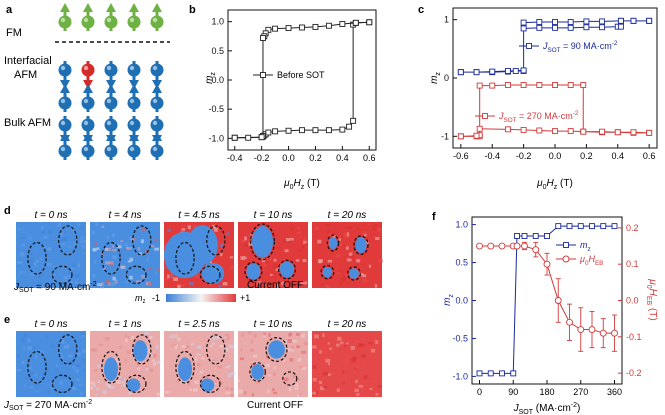  What do you see at coordinates (55, 287) in the screenshot?
I see `d-jsot-label: JSOT = 90 MA·cm-2` at bounding box center [55, 287].